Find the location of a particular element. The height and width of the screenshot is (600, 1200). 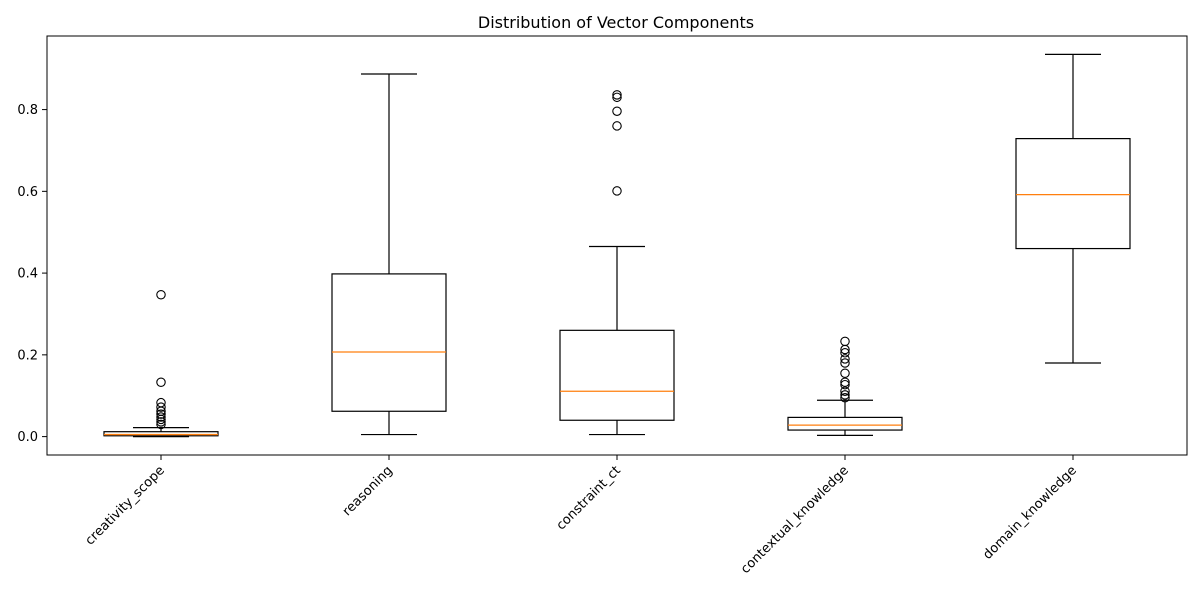

y-tick-label: 0.6 is located at coordinates (27, 192).